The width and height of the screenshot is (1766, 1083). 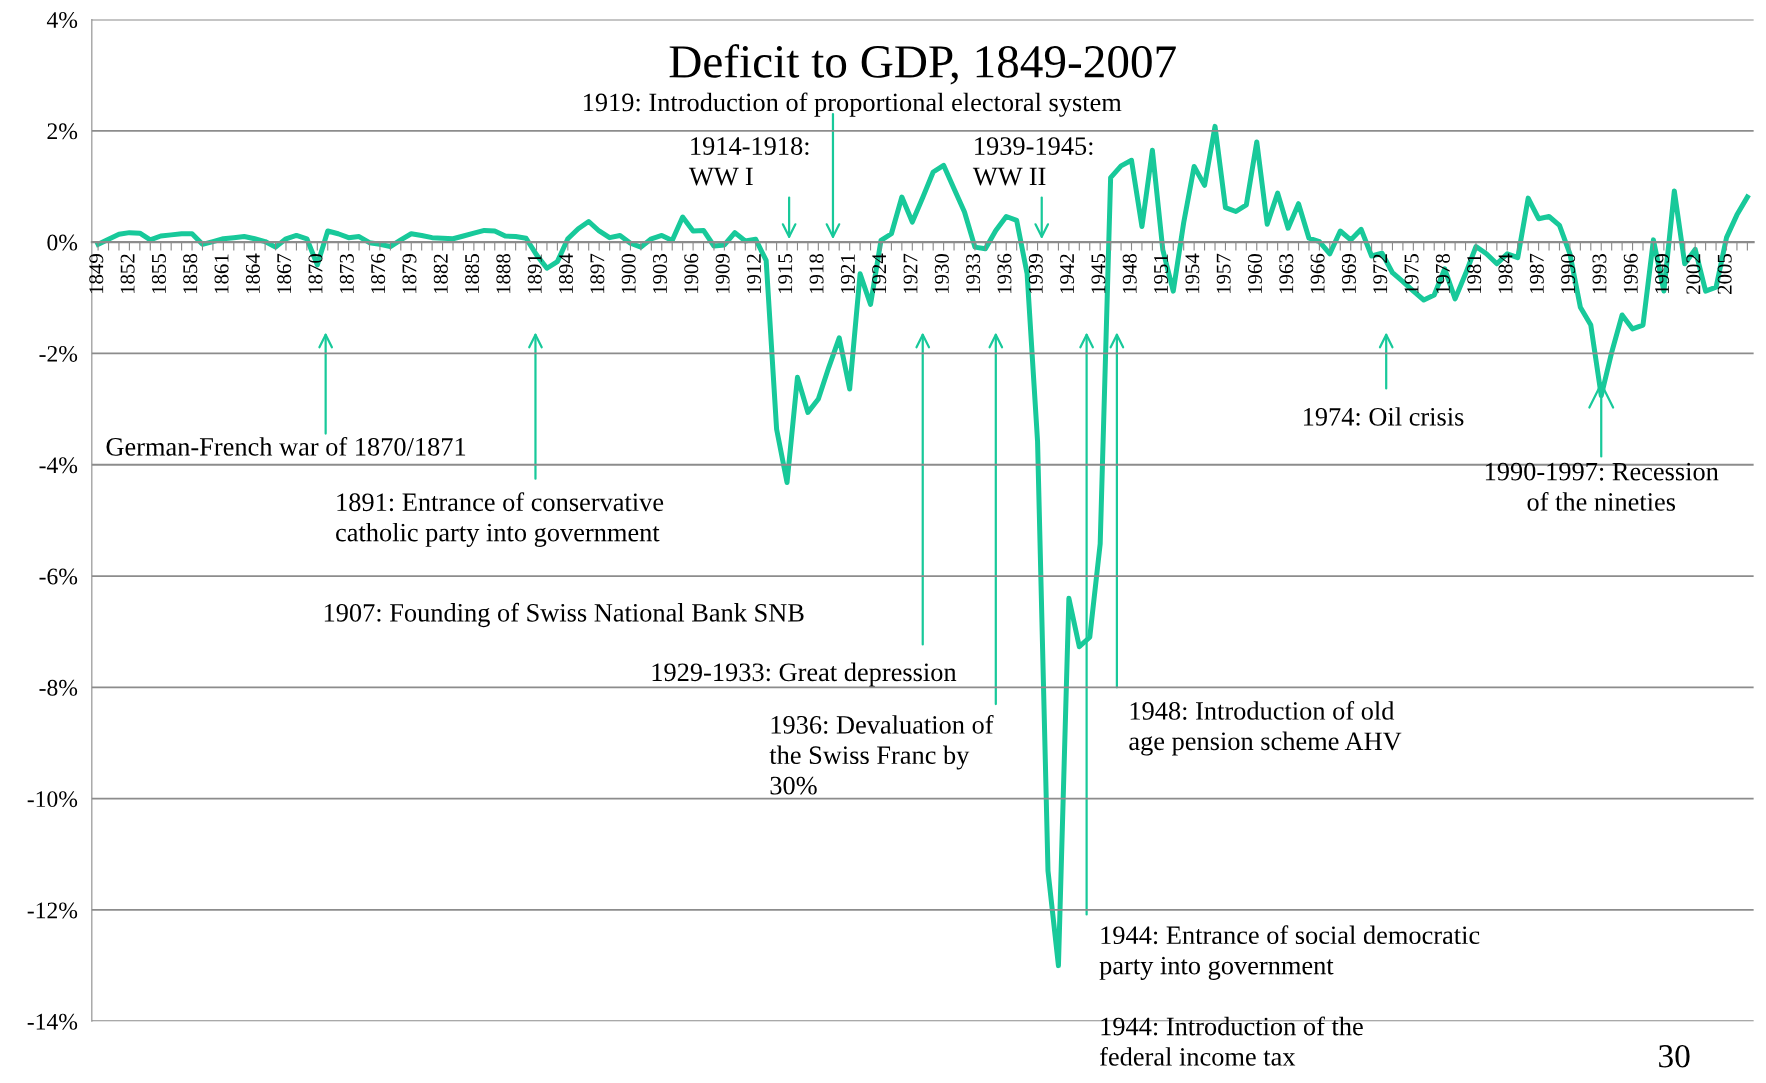 What do you see at coordinates (881, 754) in the screenshot?
I see `annotation: 1936: Devaluation of the Swiss Franc by 30%` at bounding box center [881, 754].